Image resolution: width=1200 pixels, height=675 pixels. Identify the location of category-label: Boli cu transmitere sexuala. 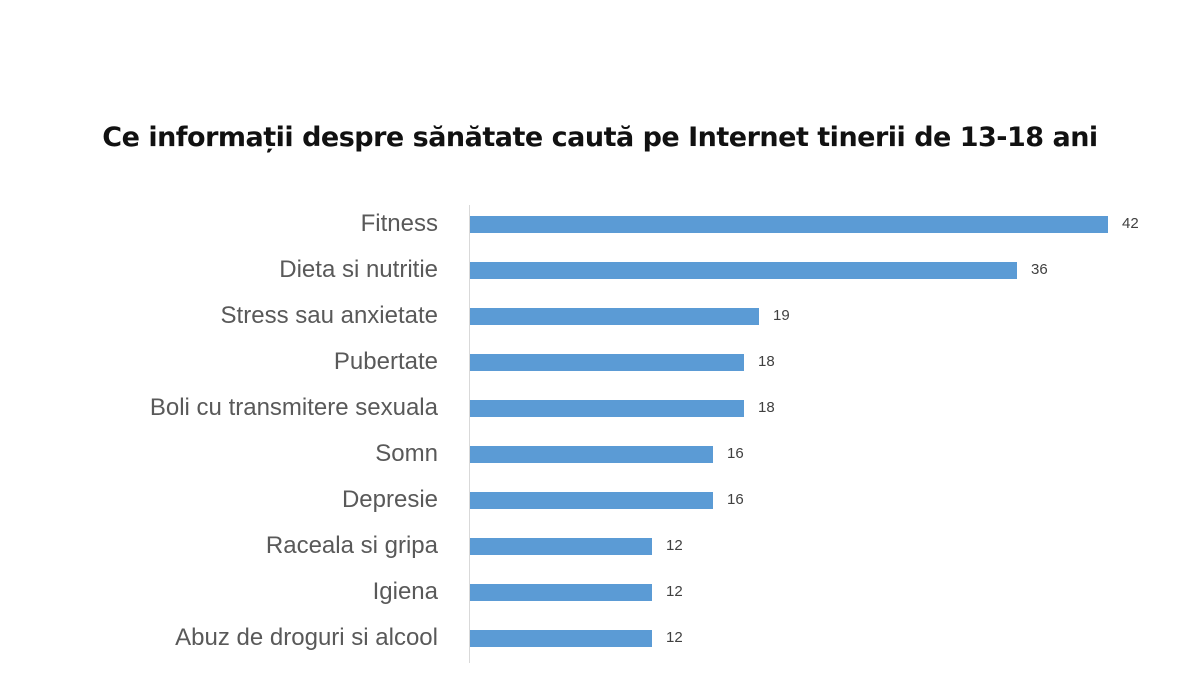
(293, 407).